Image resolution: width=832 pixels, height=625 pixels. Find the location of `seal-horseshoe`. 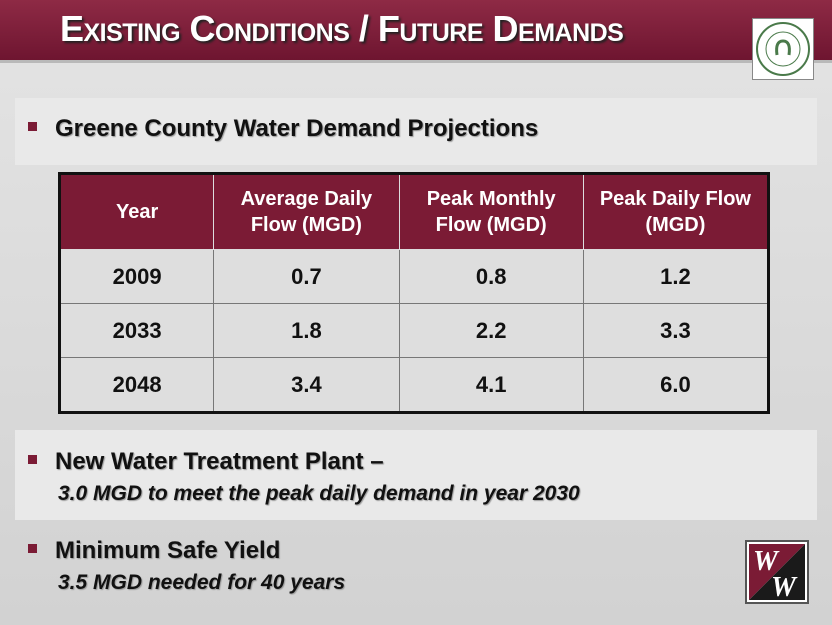

seal-horseshoe is located at coordinates (783, 47).